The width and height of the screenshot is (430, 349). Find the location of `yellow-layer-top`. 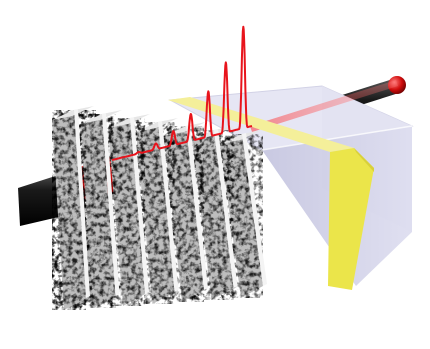

yellow-layer-top is located at coordinates (261, 124).